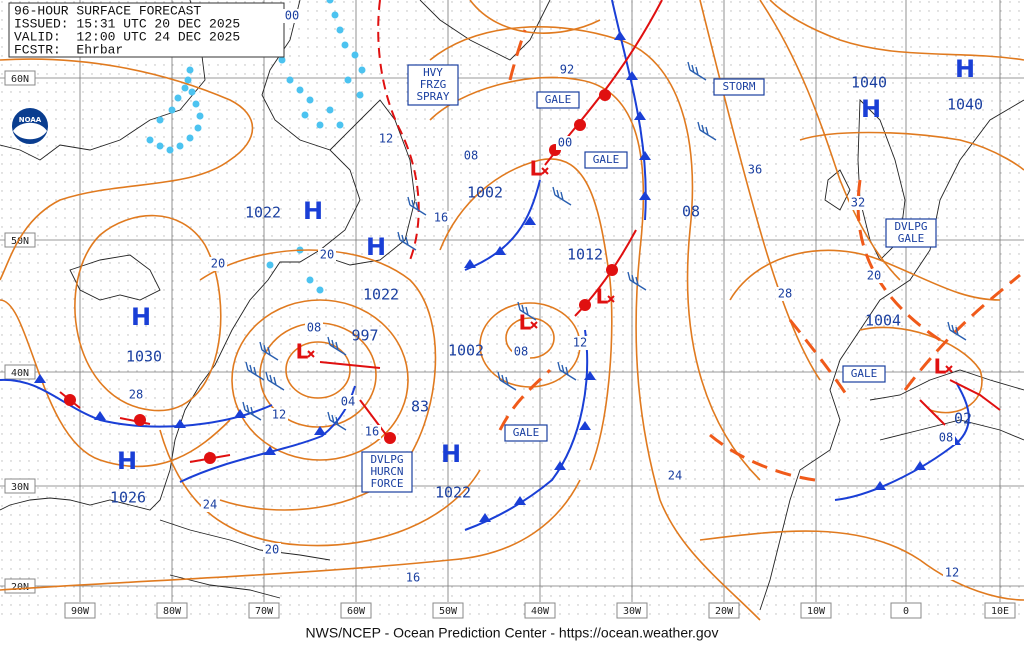  I want to click on box-label-line: DVLPG, so click(910, 226).